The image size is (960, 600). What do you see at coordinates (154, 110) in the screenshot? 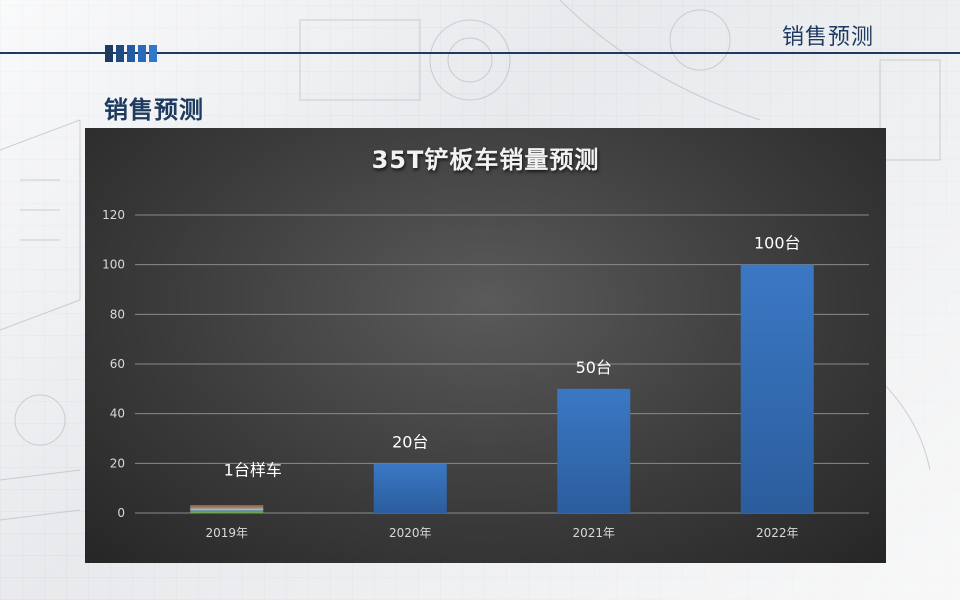
I see `section-title: 销售预测` at bounding box center [154, 110].